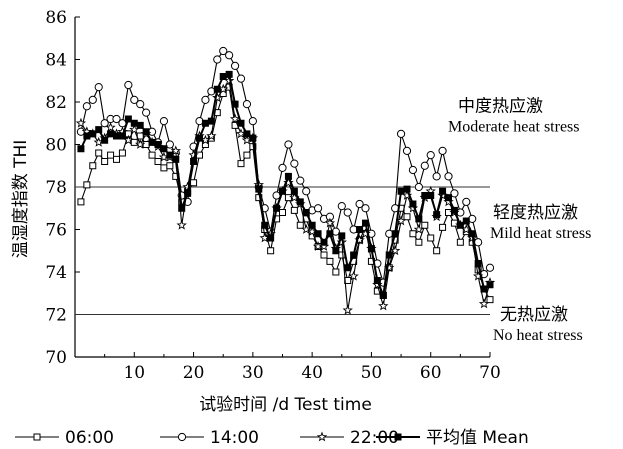 The height and width of the screenshot is (449, 623). Describe the element at coordinates (538, 335) in the screenshot. I see `zone-label-en: No heat stress` at that location.